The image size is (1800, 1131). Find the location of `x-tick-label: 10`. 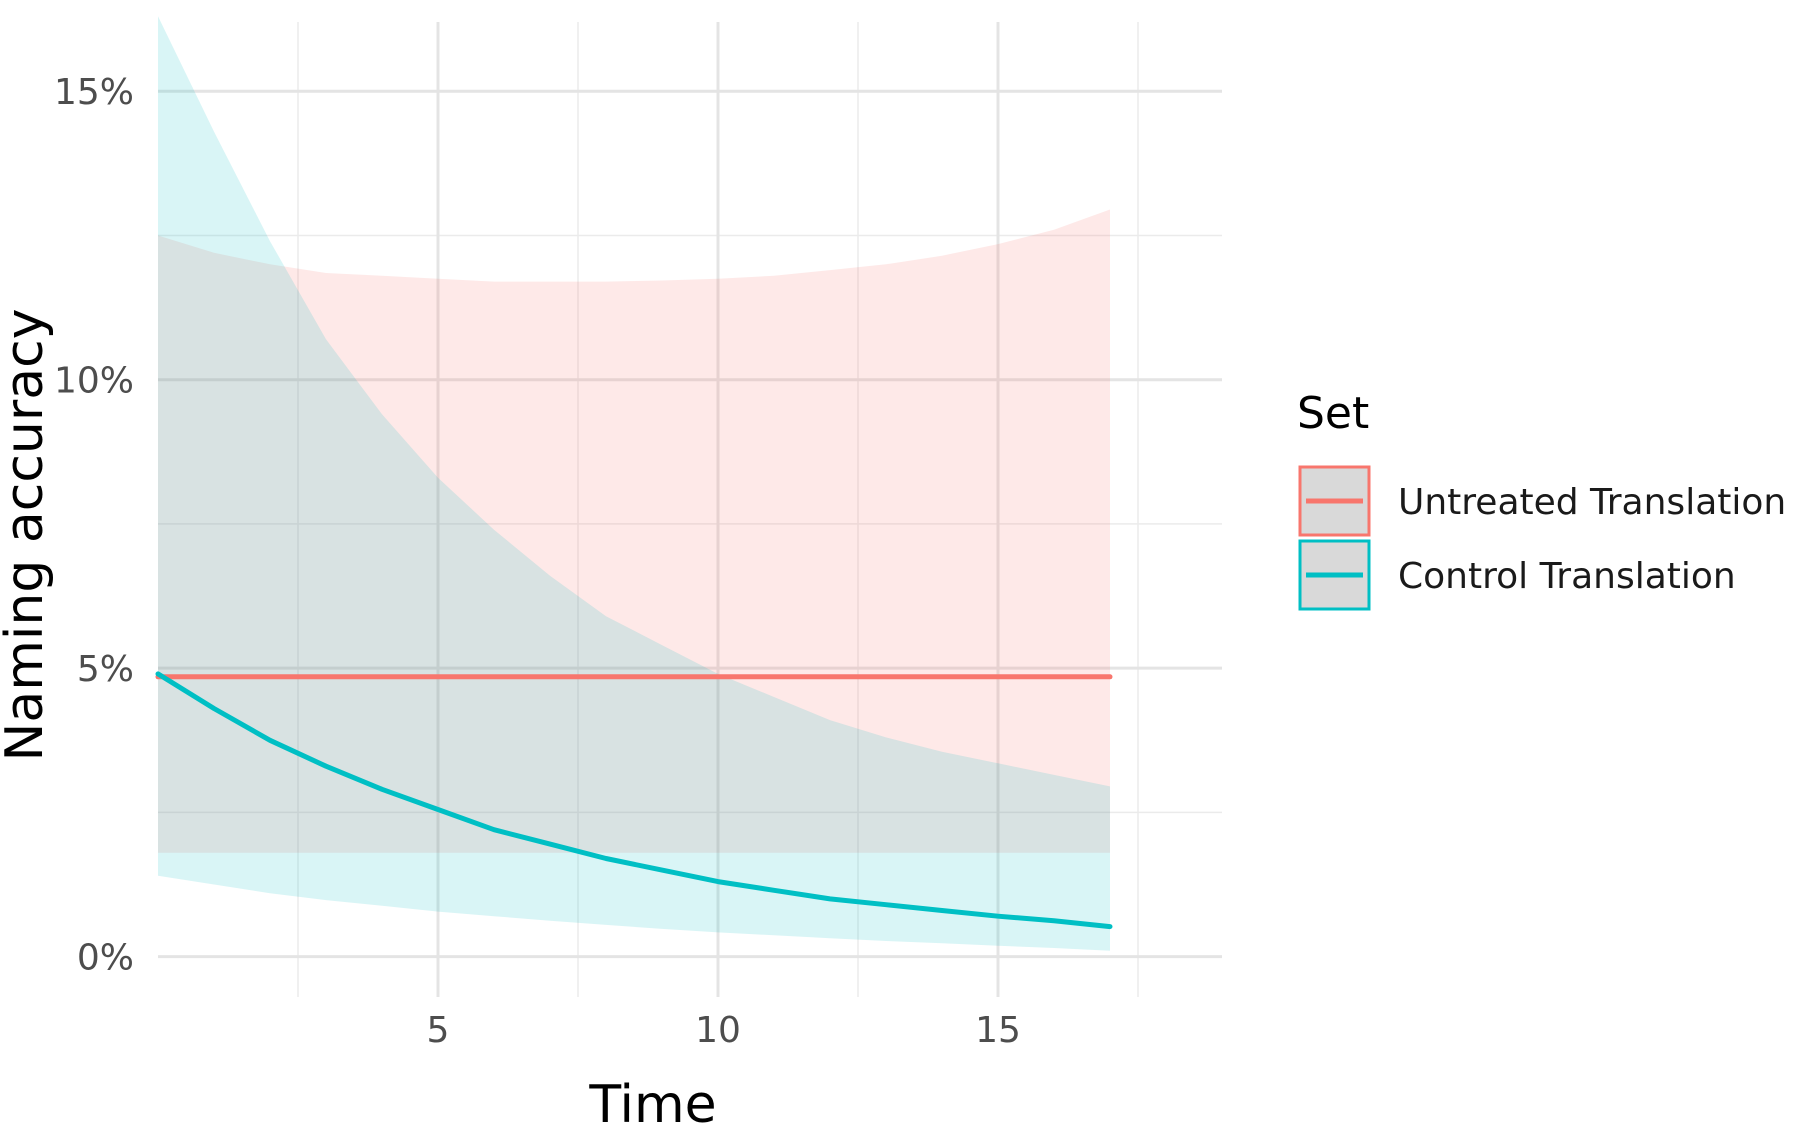

x-tick-label: 10 is located at coordinates (718, 1030).